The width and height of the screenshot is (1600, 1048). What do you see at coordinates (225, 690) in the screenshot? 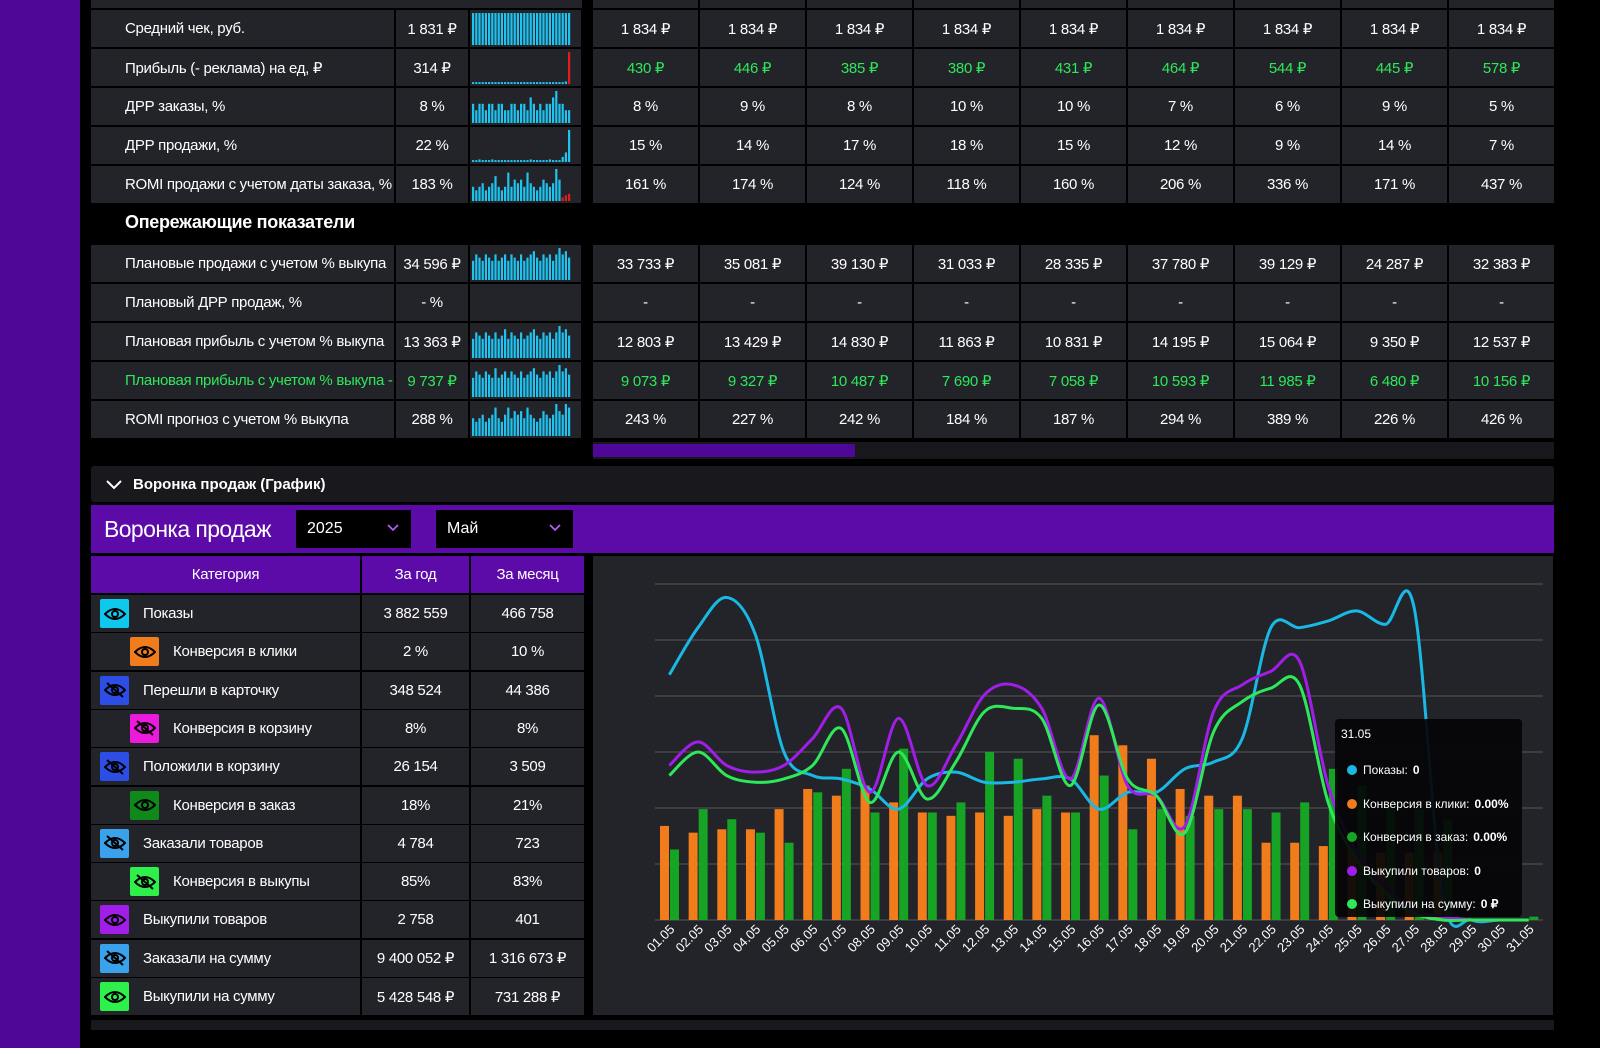
I see `funnel-category-cell: Перешли в карточку` at bounding box center [225, 690].